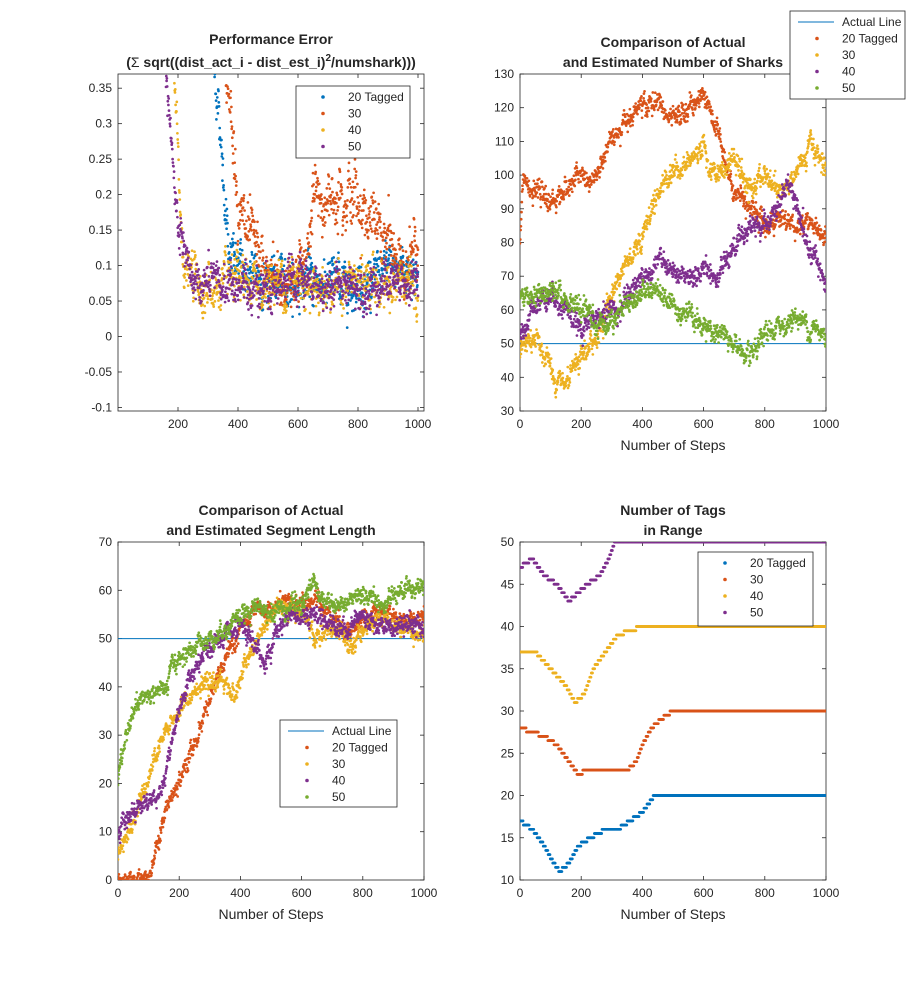 This screenshot has width=913, height=988. What do you see at coordinates (508, 377) in the screenshot?
I see `y-tick-label: 40` at bounding box center [508, 377].